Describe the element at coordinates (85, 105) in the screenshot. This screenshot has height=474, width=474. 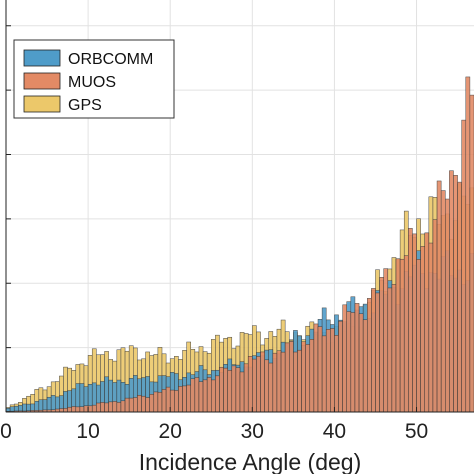
I see `legend-label-gps: GPS` at that location.